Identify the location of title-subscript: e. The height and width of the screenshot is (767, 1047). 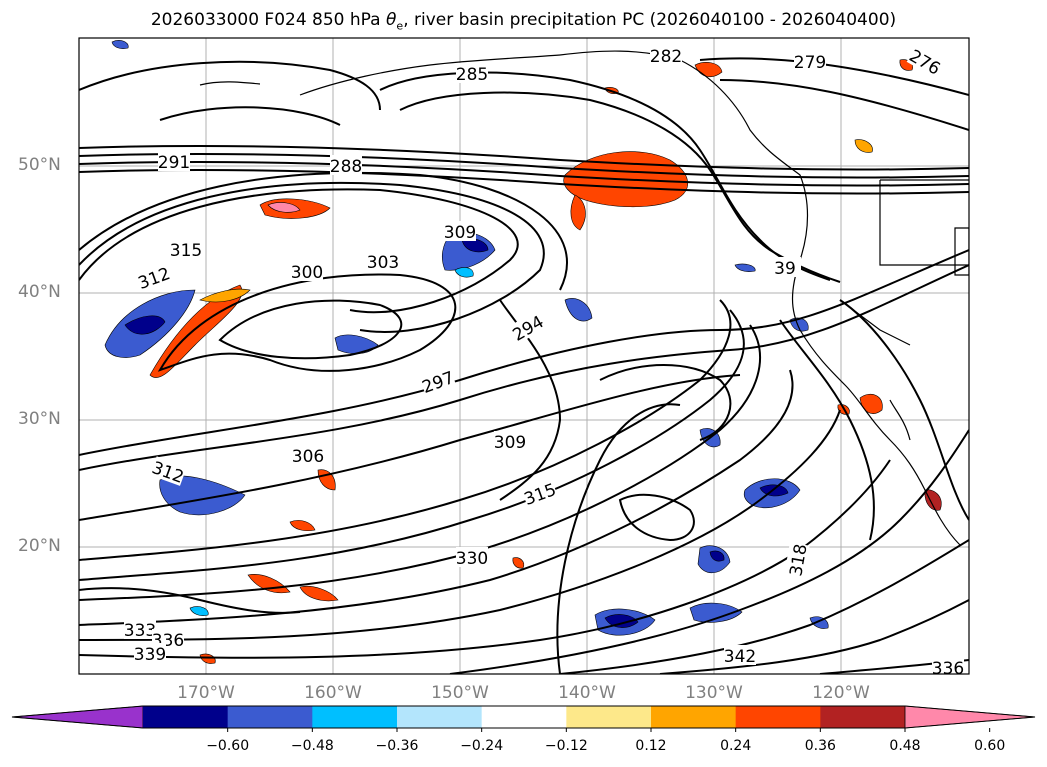
(400, 26).